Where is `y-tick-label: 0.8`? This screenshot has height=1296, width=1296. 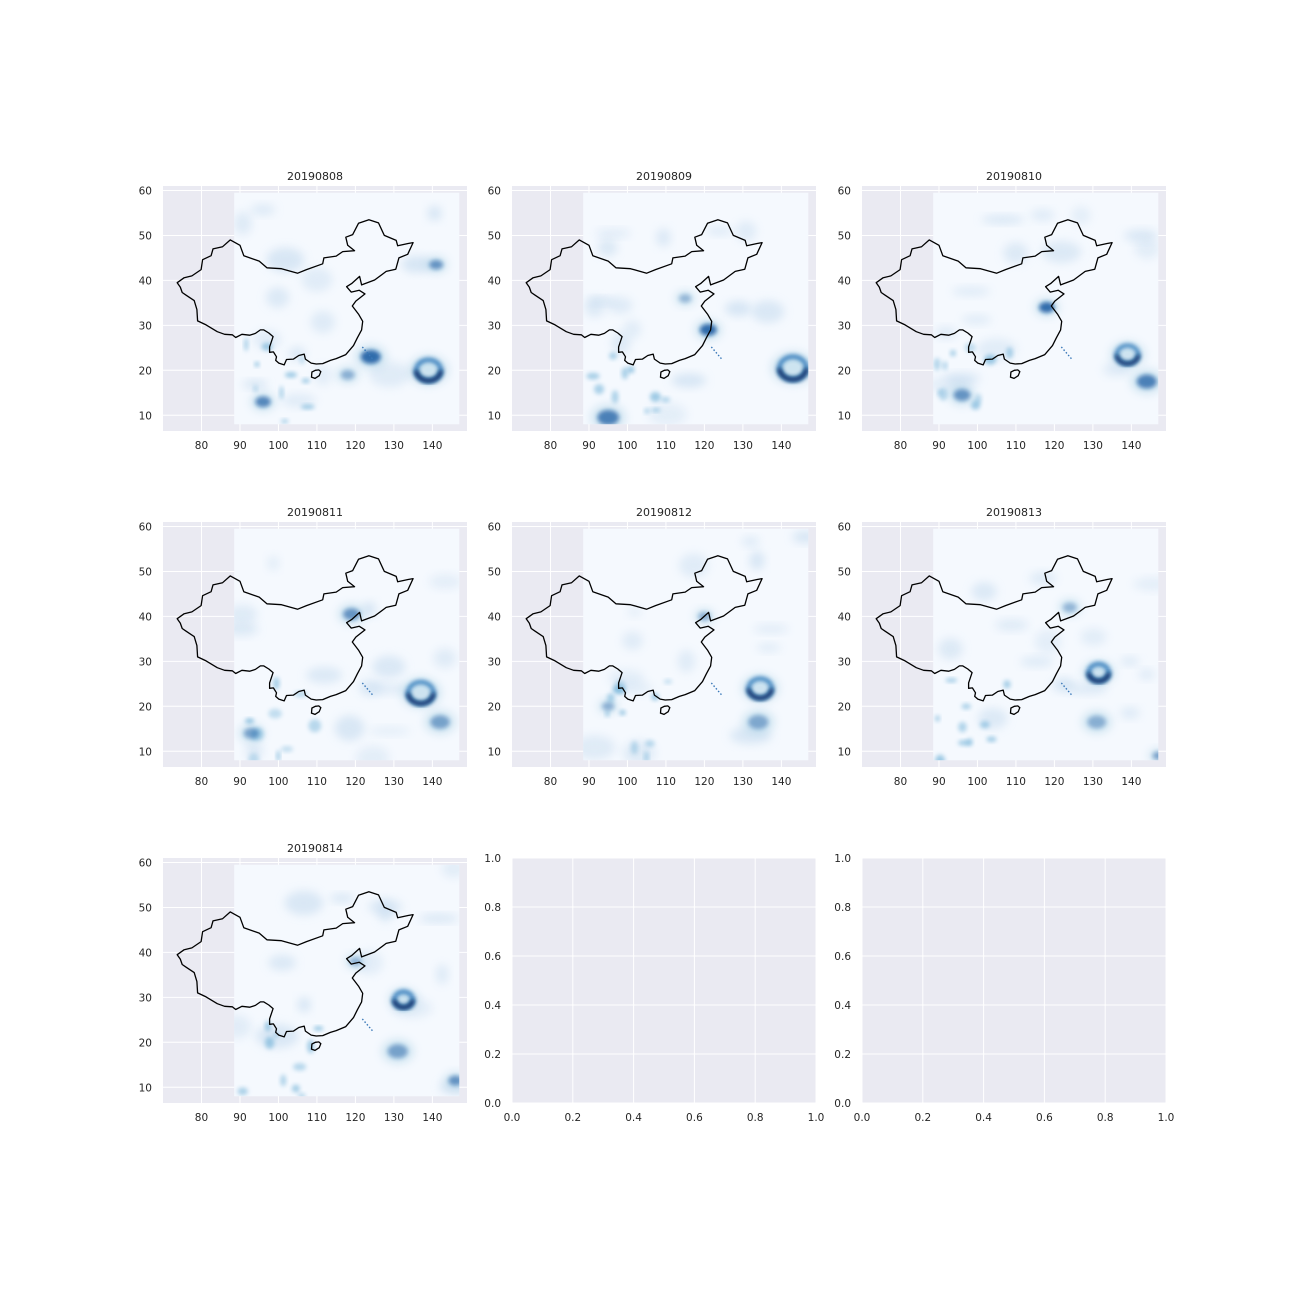
y-tick-label: 0.8 is located at coordinates (492, 908).